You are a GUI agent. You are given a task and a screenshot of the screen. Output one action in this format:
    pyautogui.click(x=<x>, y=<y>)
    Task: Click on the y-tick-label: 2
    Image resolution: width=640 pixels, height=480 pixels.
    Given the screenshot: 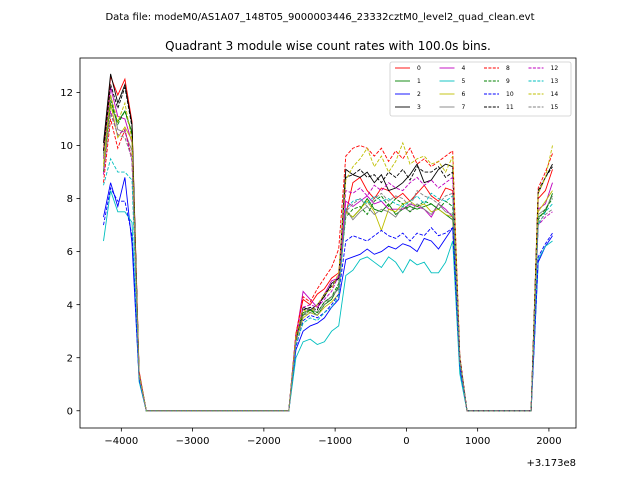 What is the action you would take?
    pyautogui.click(x=70, y=358)
    